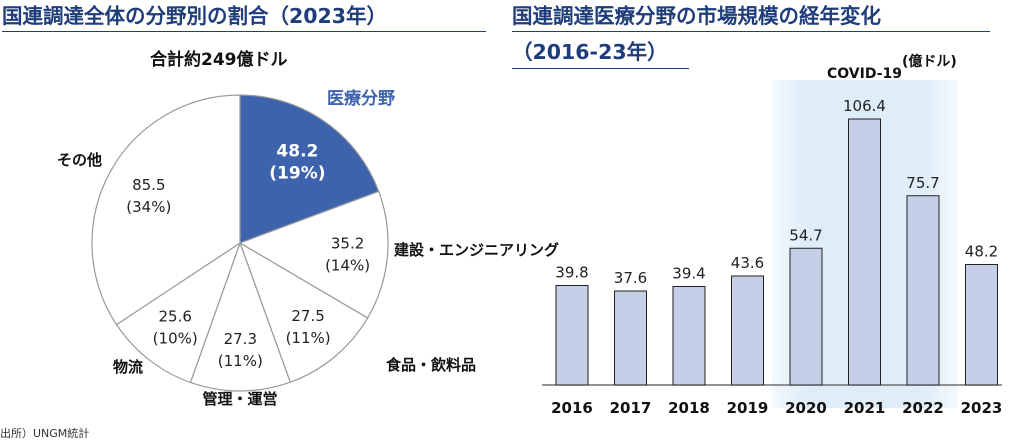  What do you see at coordinates (572, 408) in the screenshot?
I see `bar-category-label: 2016` at bounding box center [572, 408].